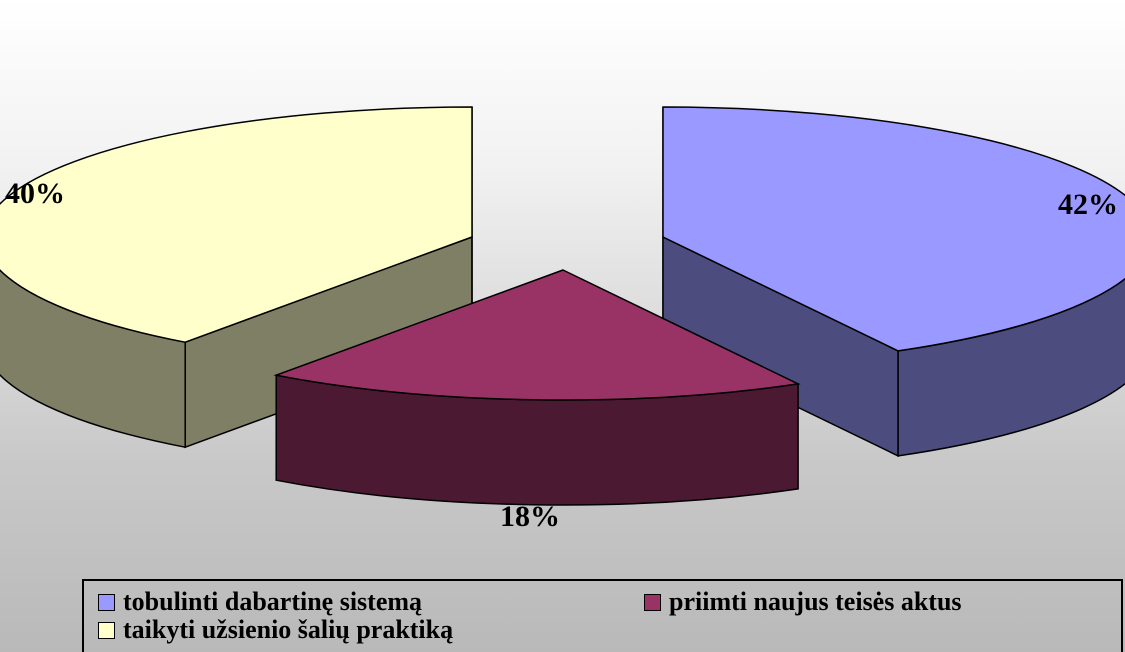  I want to click on legend-item-priimti: priimti naujus teisės aktus, so click(803, 602).